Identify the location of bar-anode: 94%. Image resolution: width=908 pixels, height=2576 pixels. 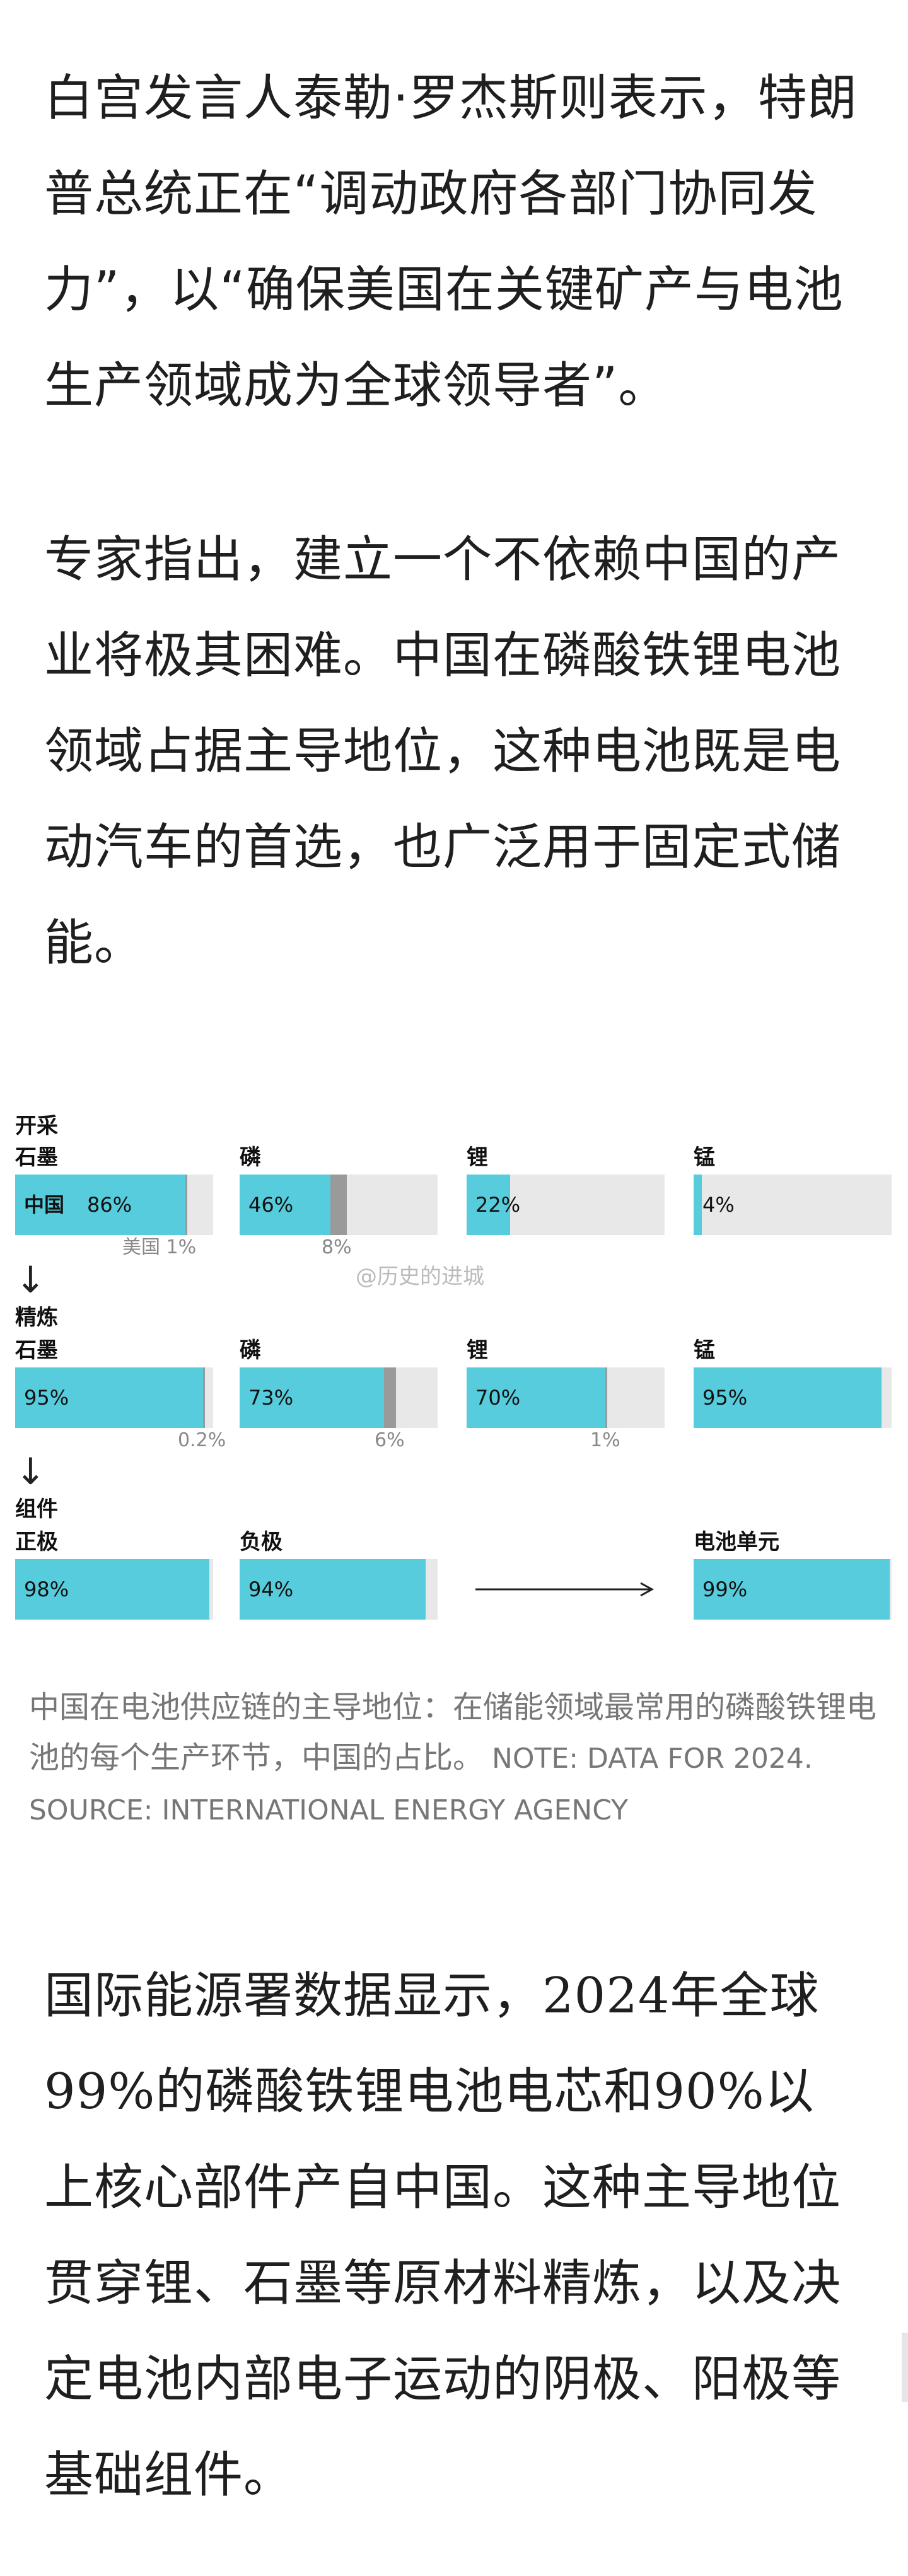
(339, 1590).